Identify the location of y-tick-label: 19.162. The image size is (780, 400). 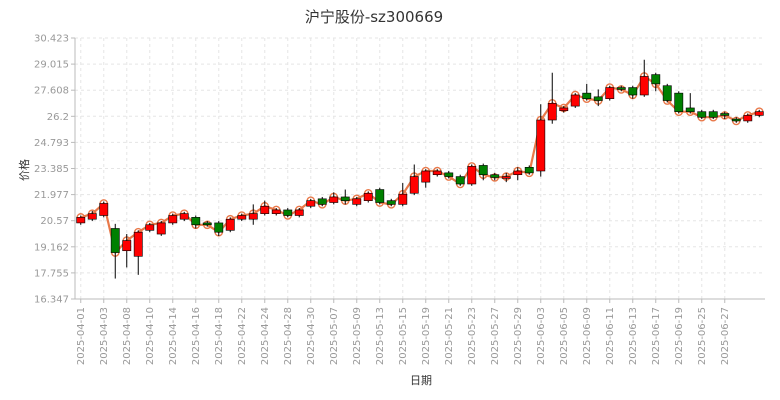
(51, 247).